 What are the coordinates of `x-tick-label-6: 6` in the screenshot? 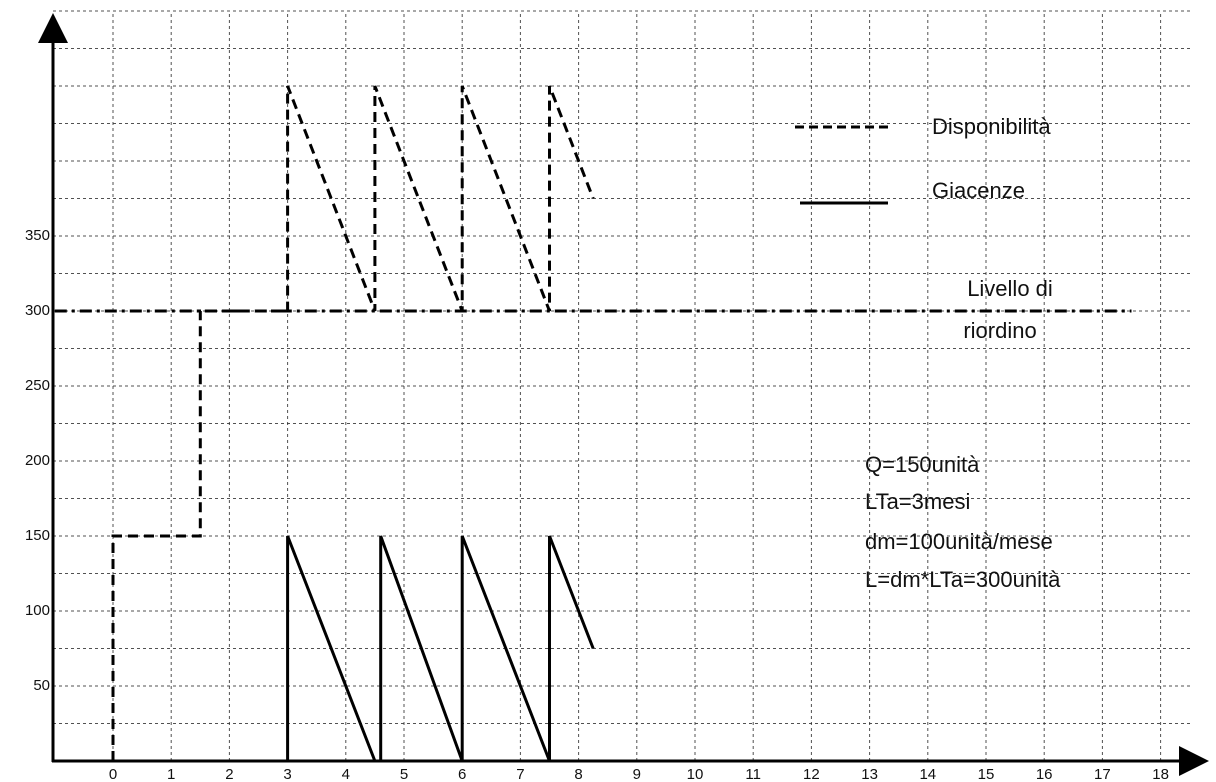 It's located at (462, 774).